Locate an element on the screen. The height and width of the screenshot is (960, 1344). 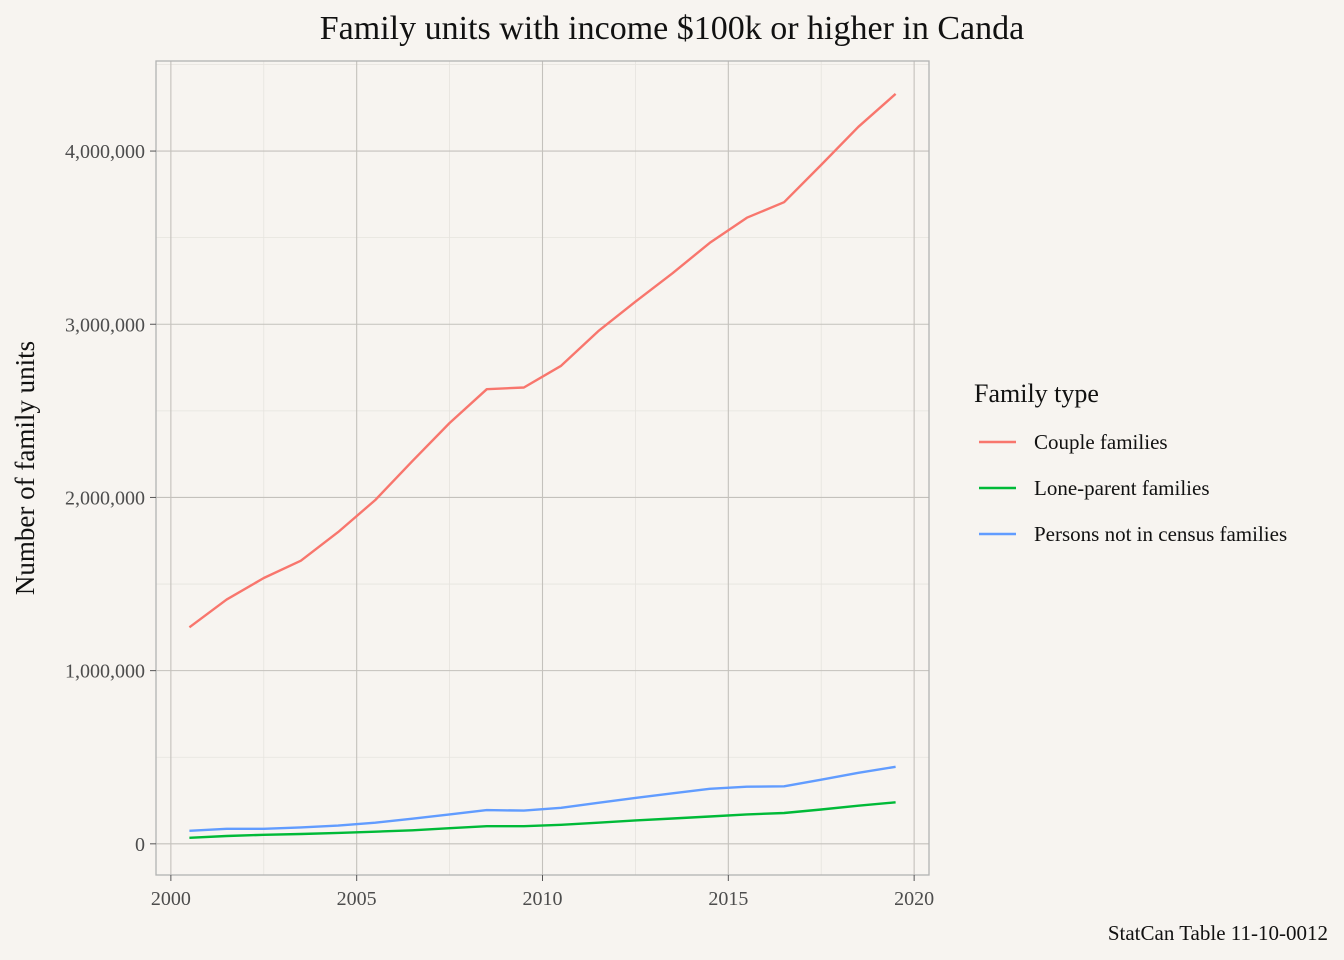
legend-title: Family type is located at coordinates (1036, 393).